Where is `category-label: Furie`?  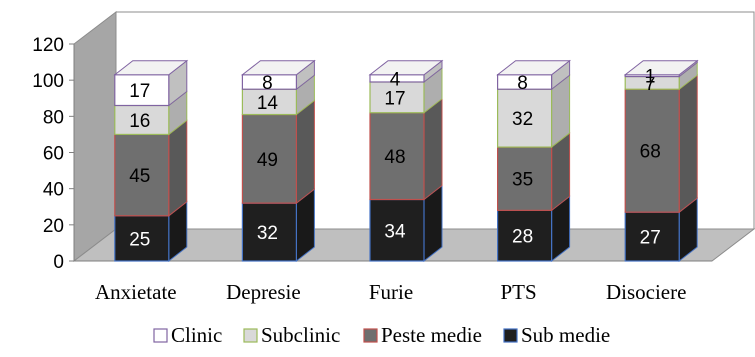 category-label: Furie is located at coordinates (391, 292).